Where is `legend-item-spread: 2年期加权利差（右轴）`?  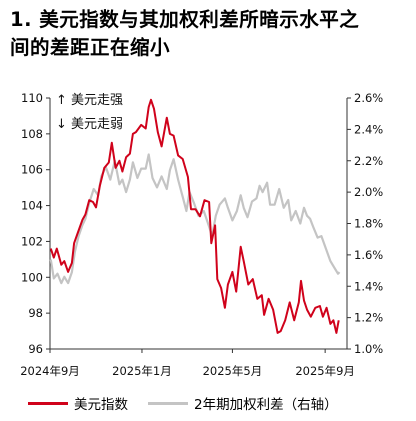
legend-item-spread: 2年期加权利差（右轴） is located at coordinates (243, 403).